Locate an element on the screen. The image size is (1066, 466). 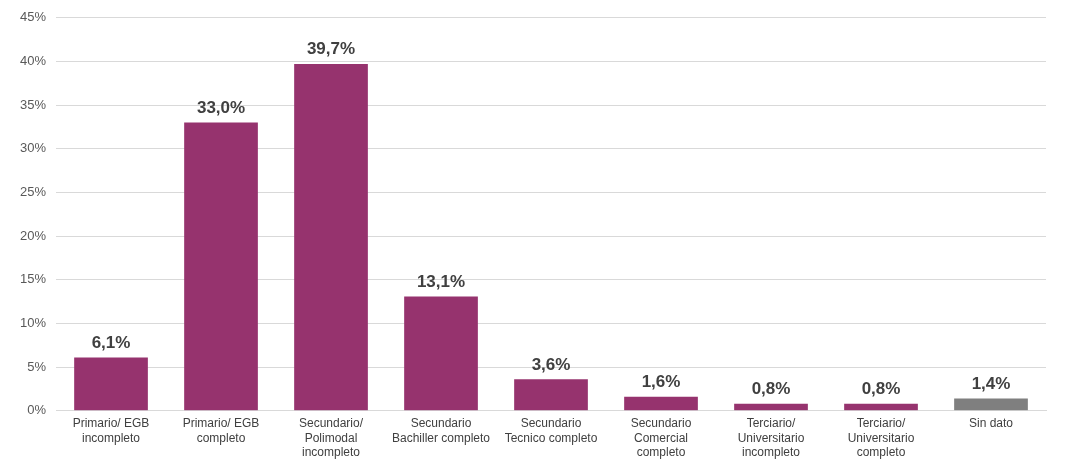
data-label: 39,7% is located at coordinates (331, 49).